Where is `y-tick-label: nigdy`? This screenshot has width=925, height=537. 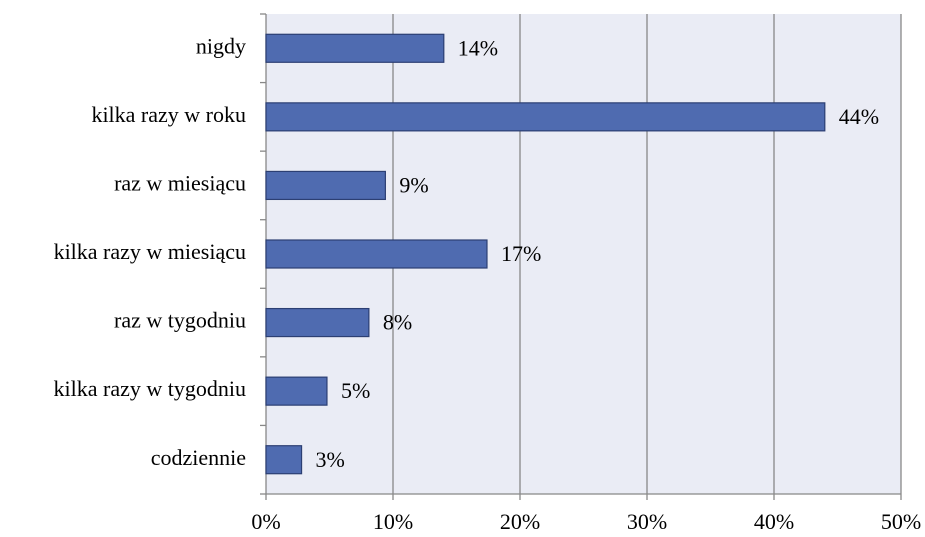 y-tick-label: nigdy is located at coordinates (221, 45).